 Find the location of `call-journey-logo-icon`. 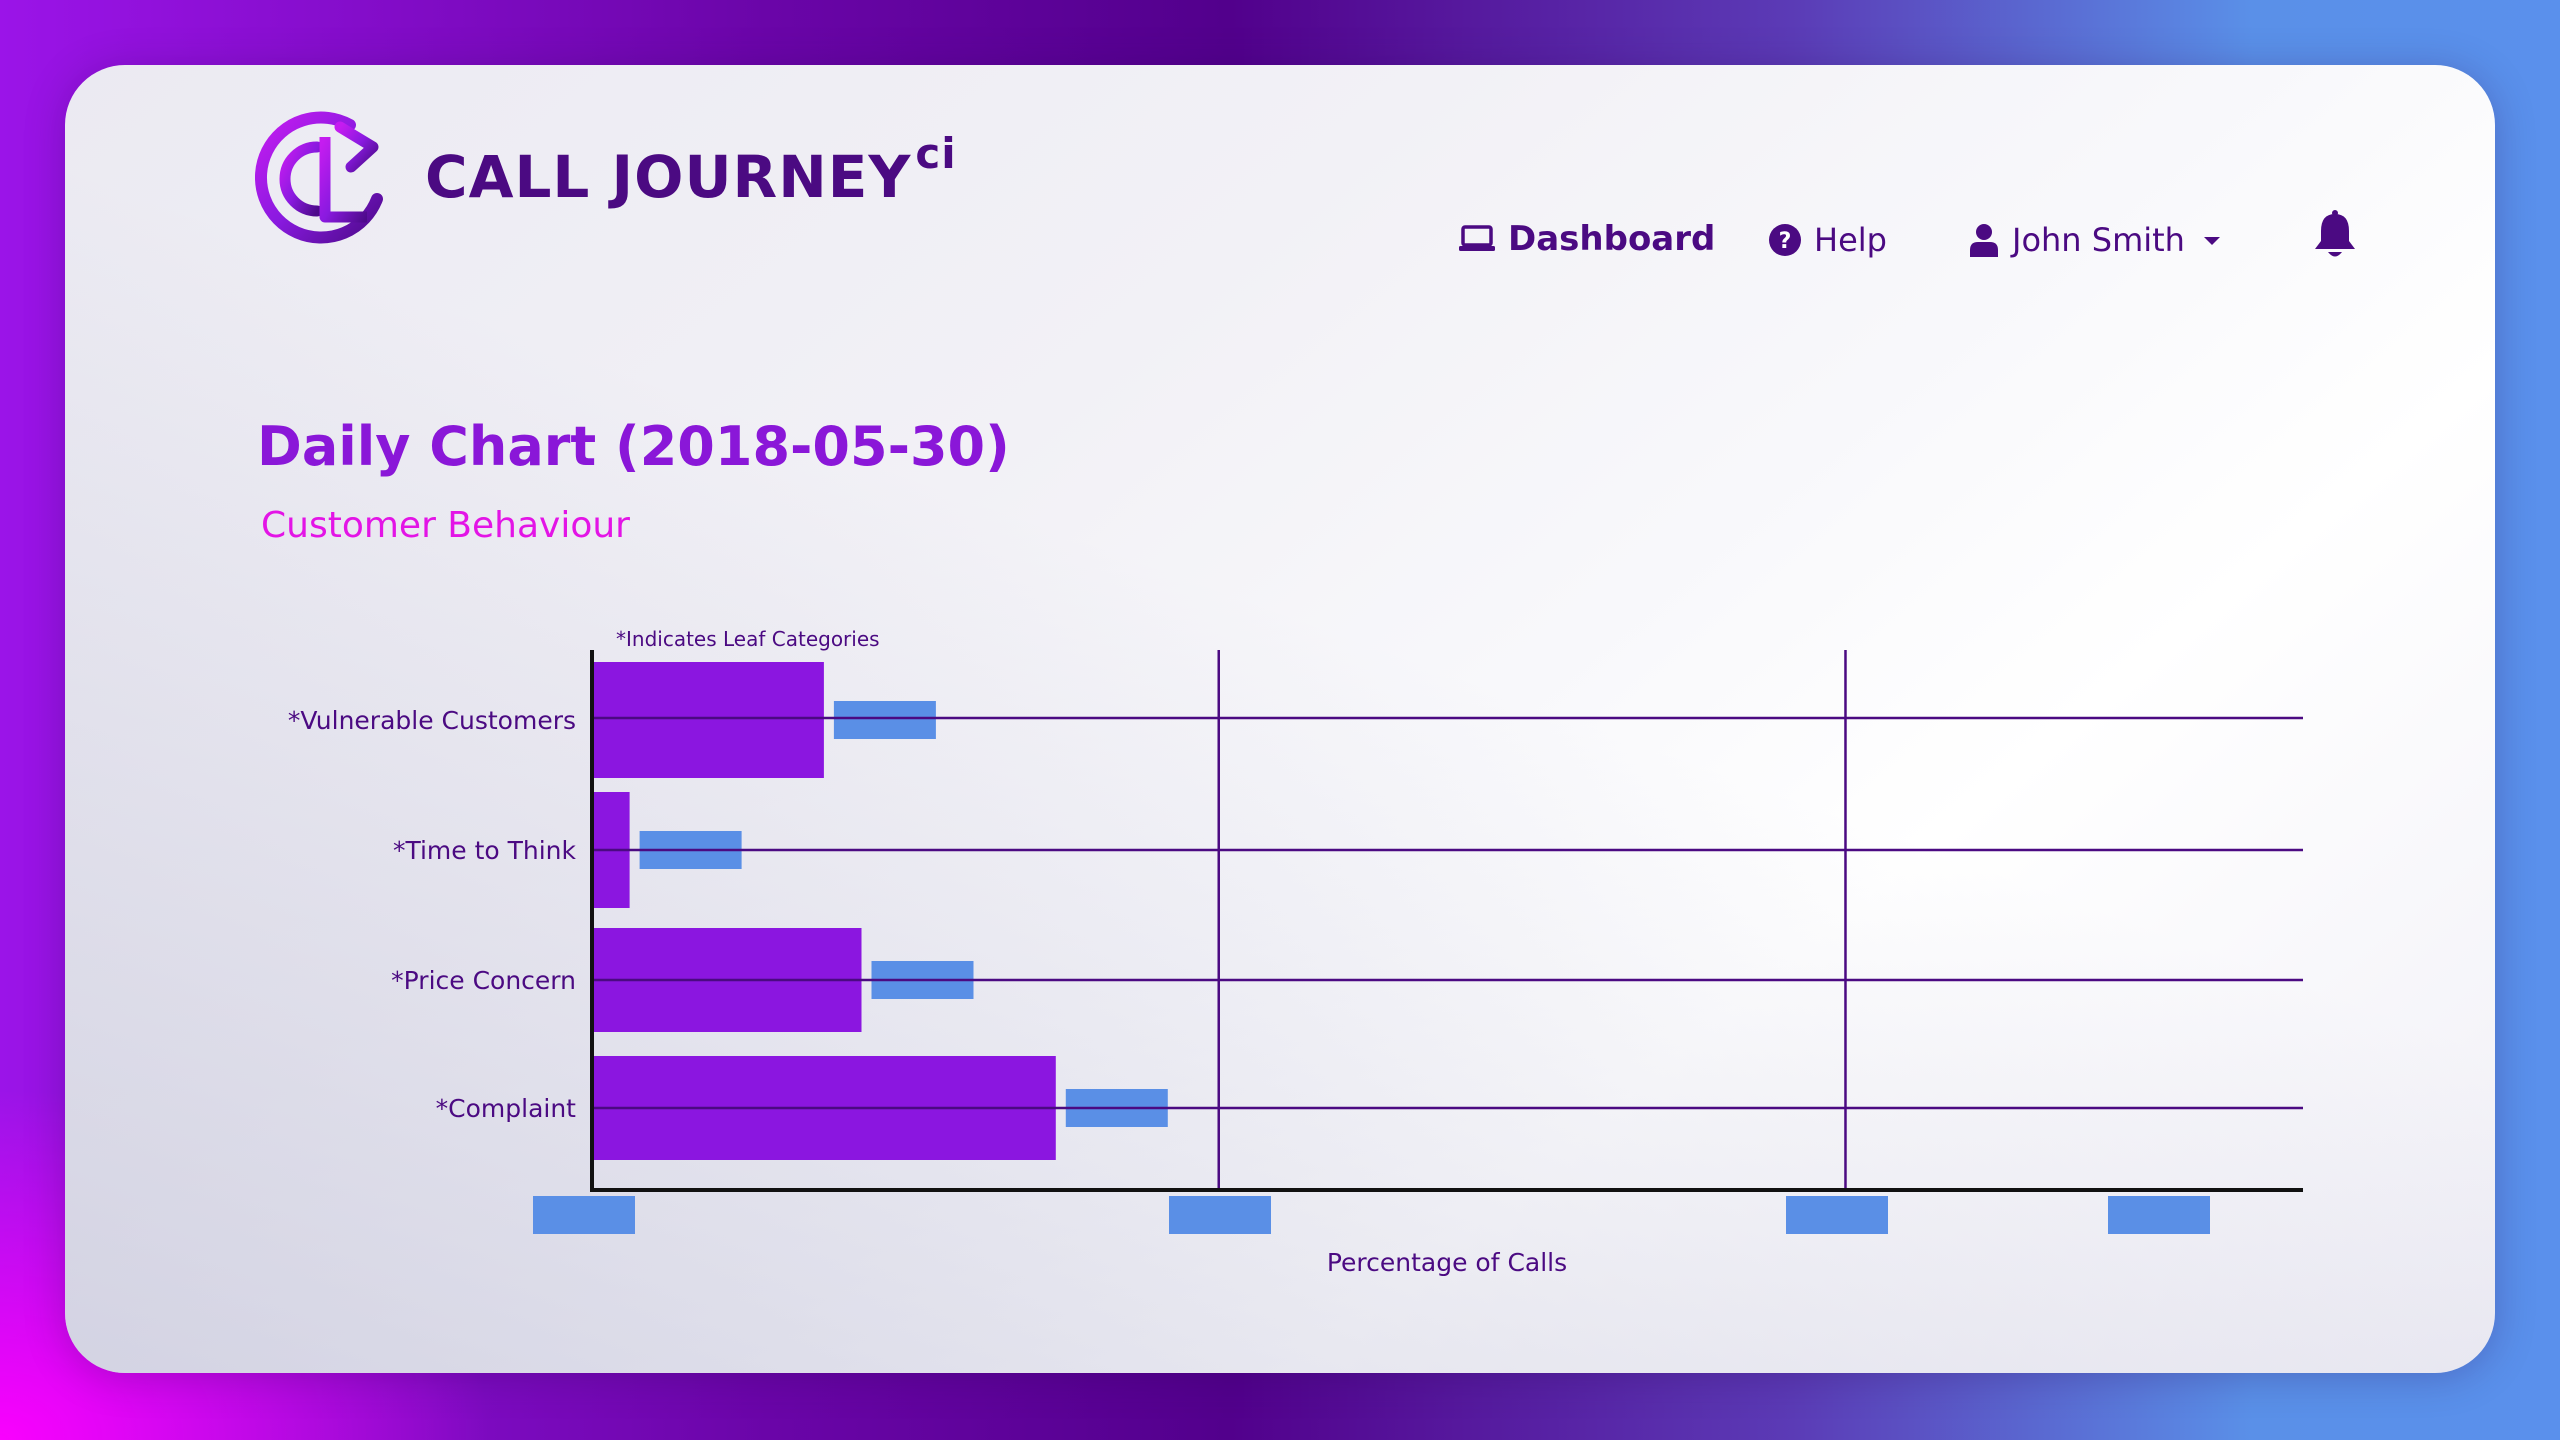

call-journey-logo-icon is located at coordinates (319, 177).